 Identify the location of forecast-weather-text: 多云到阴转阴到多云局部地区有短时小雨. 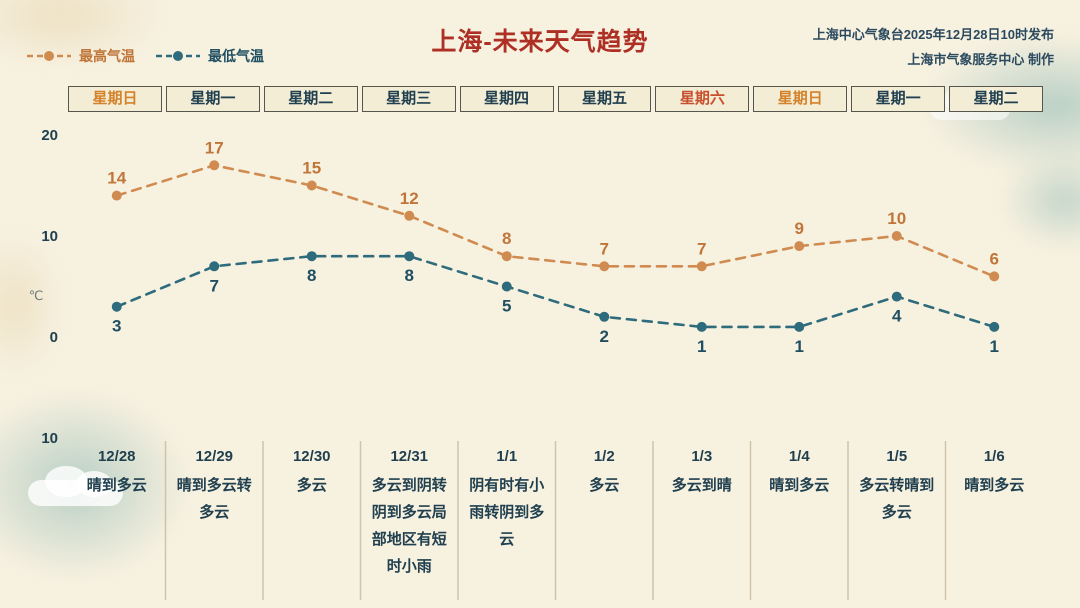
(409, 526).